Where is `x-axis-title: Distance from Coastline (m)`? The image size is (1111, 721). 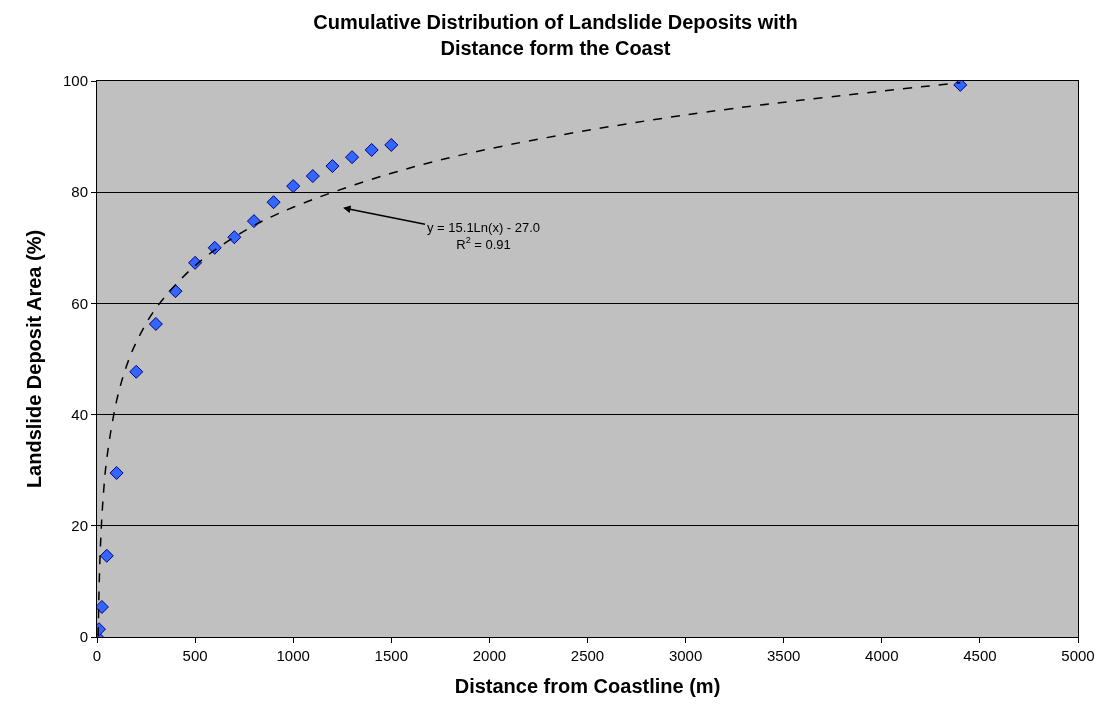 x-axis-title: Distance from Coastline (m) is located at coordinates (587, 685).